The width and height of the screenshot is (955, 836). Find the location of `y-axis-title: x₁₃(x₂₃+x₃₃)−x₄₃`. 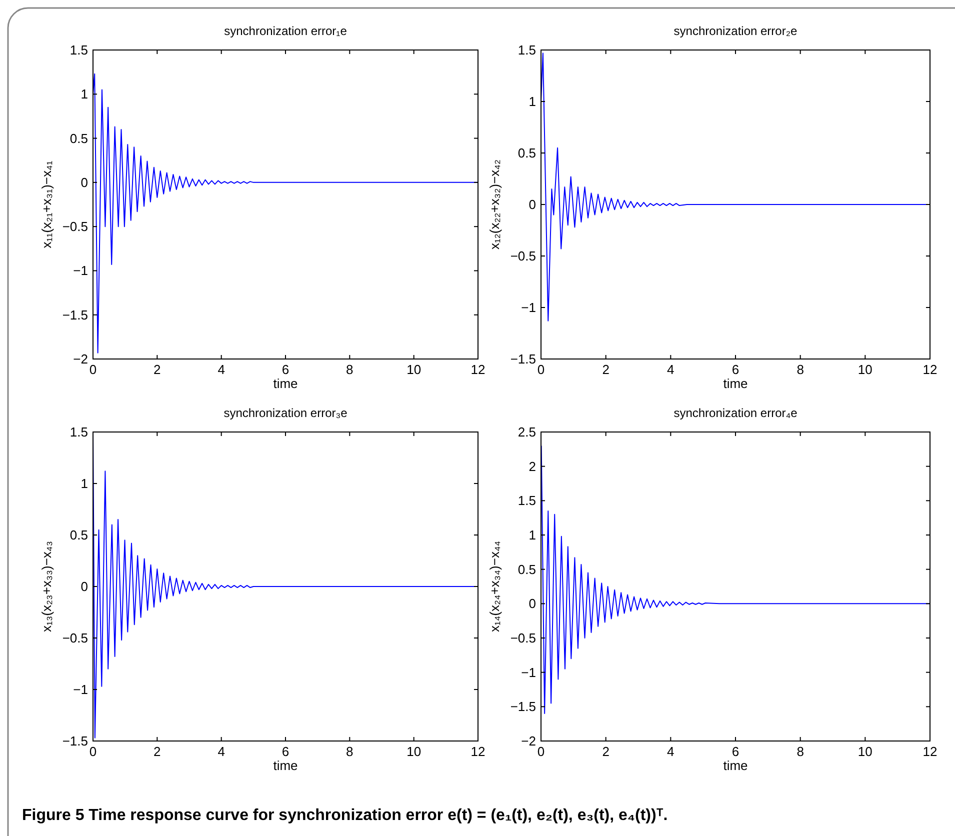

y-axis-title: x₁₃(x₂₃+x₃₃)−x₄₃ is located at coordinates (46, 586).